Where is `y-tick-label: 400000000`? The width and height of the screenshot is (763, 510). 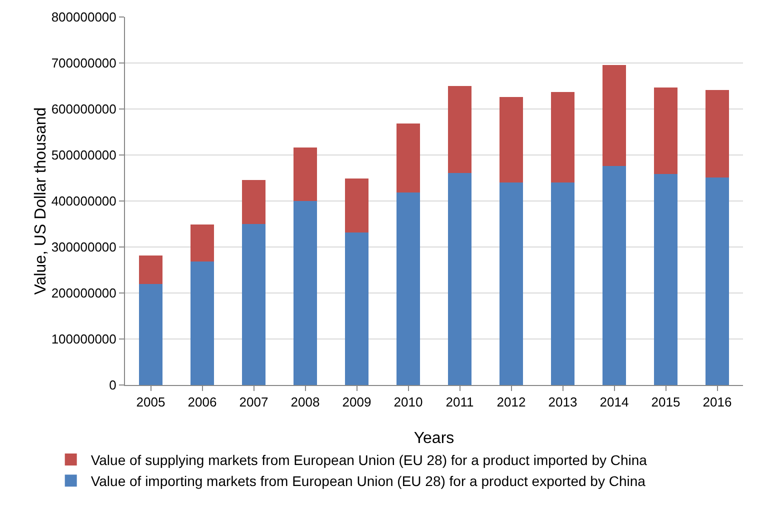
y-tick-label: 400000000 is located at coordinates (83, 201).